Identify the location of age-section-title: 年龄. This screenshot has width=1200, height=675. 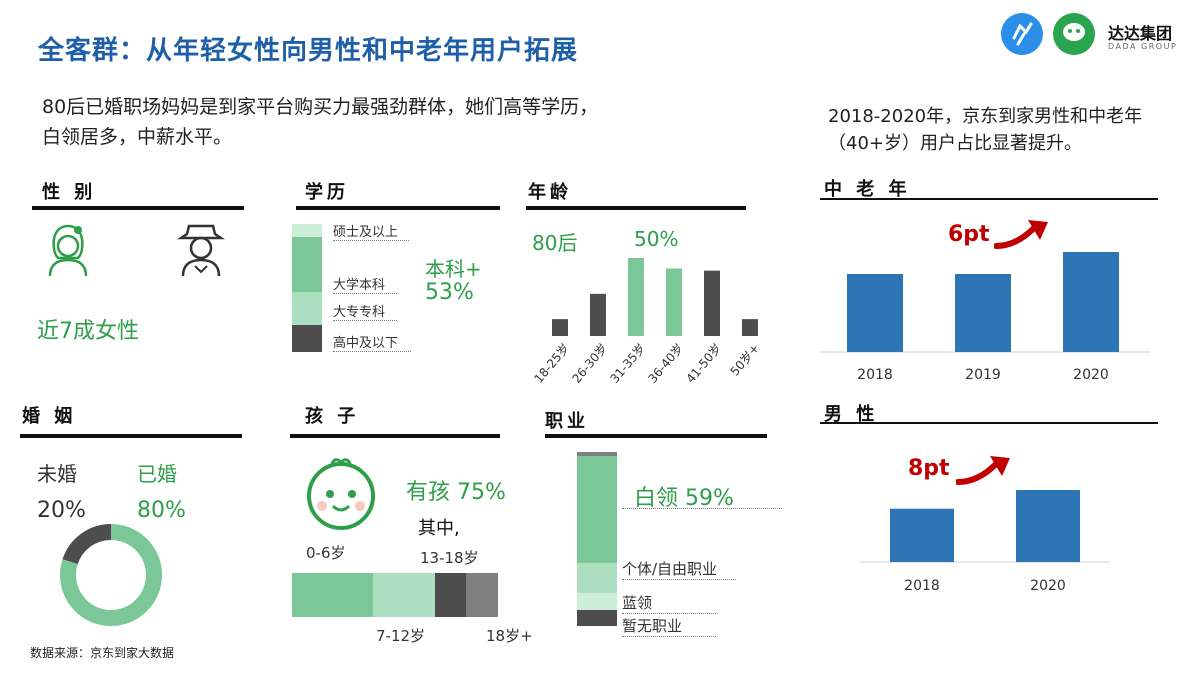
(550, 192).